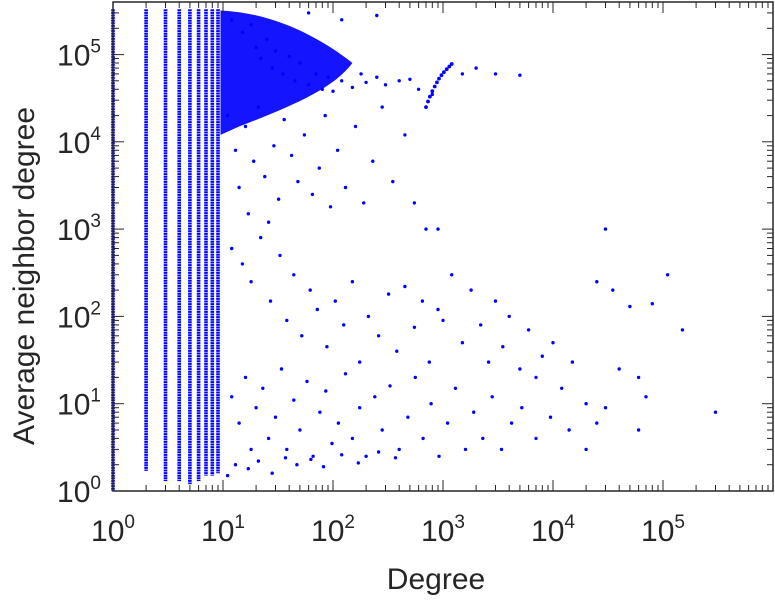 The height and width of the screenshot is (600, 775). I want to click on y-tick-label: 10², so click(79, 316).